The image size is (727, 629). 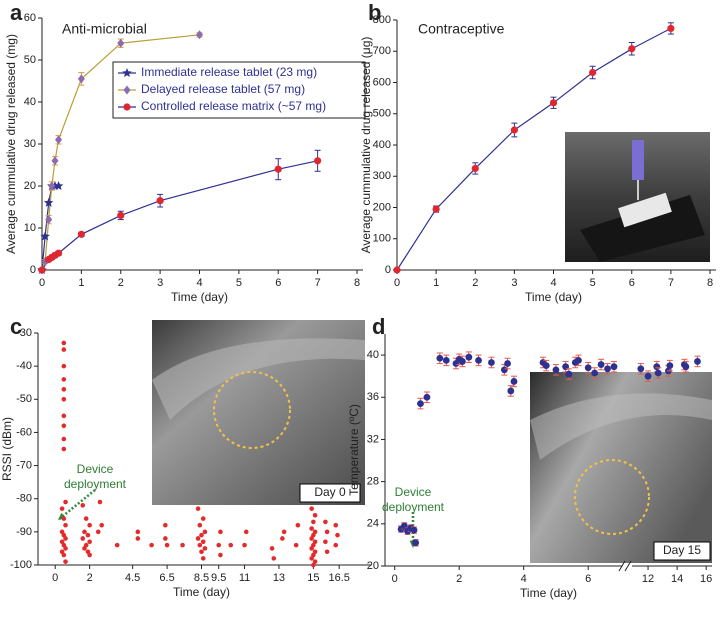 I want to click on x-tick-label: 4.5, so click(x=132, y=578).